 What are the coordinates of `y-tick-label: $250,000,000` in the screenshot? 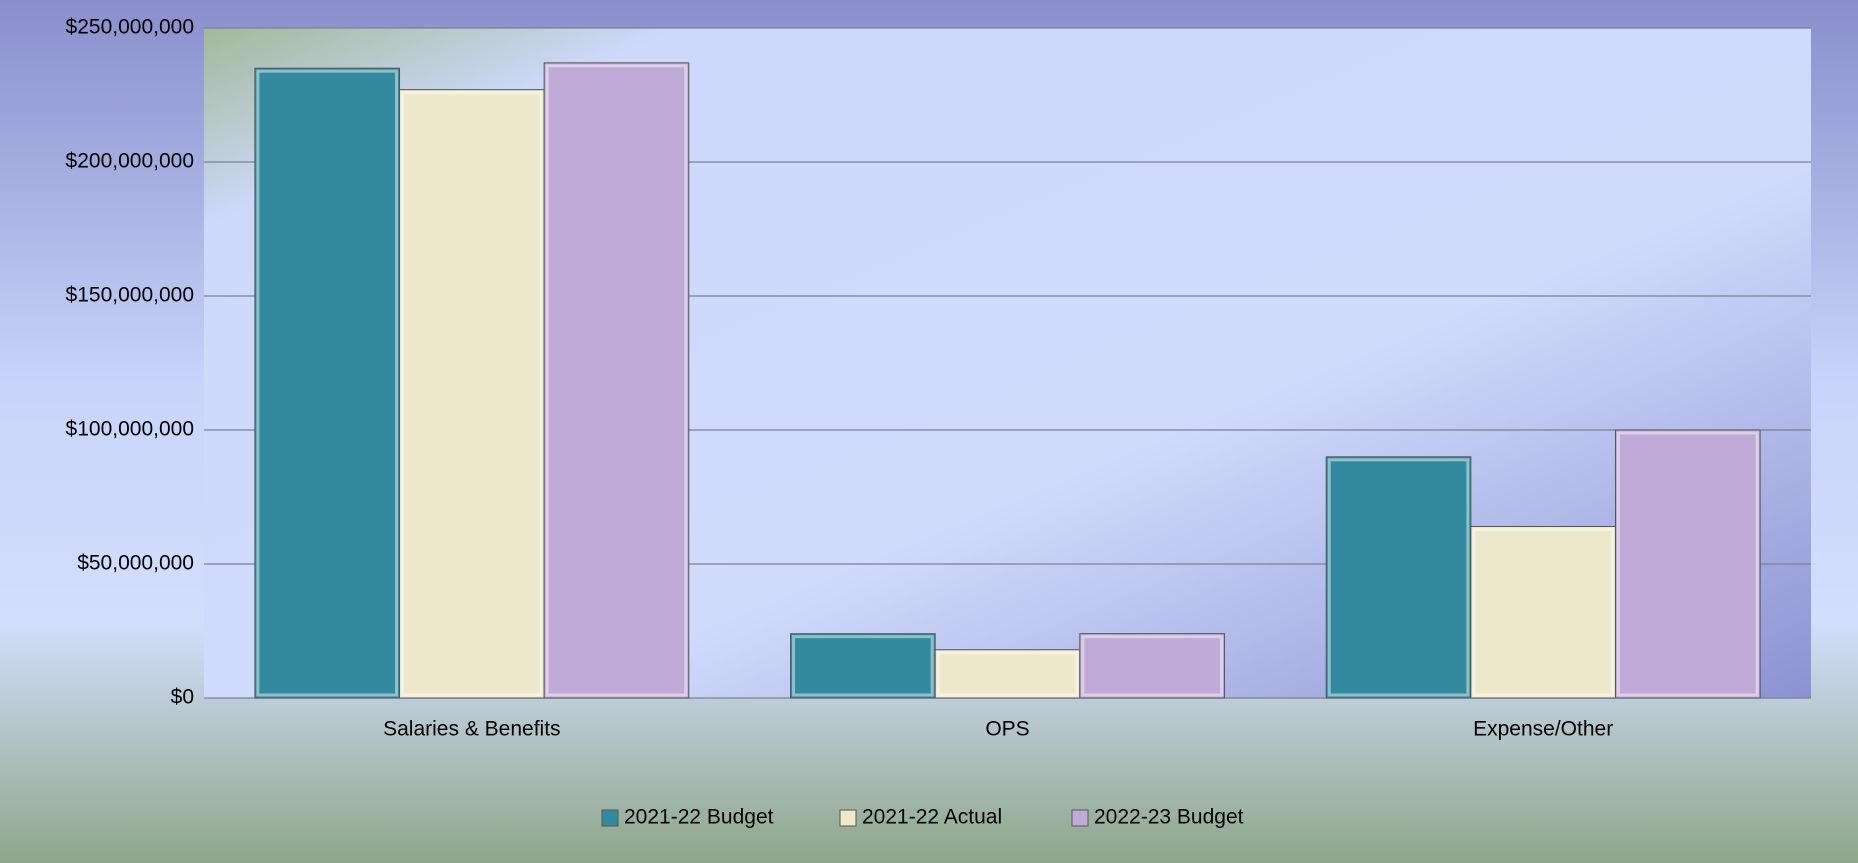 It's located at (130, 27).